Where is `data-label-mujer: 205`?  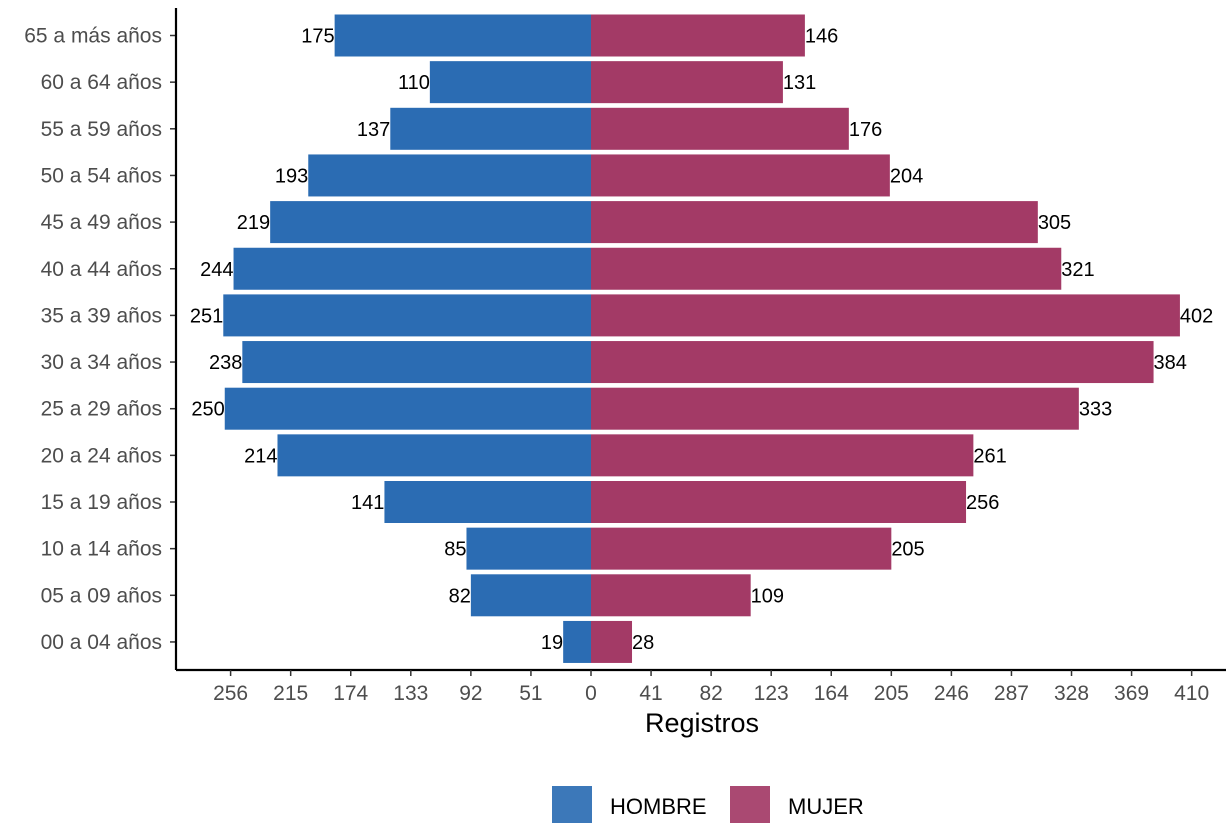 data-label-mujer: 205 is located at coordinates (907, 550).